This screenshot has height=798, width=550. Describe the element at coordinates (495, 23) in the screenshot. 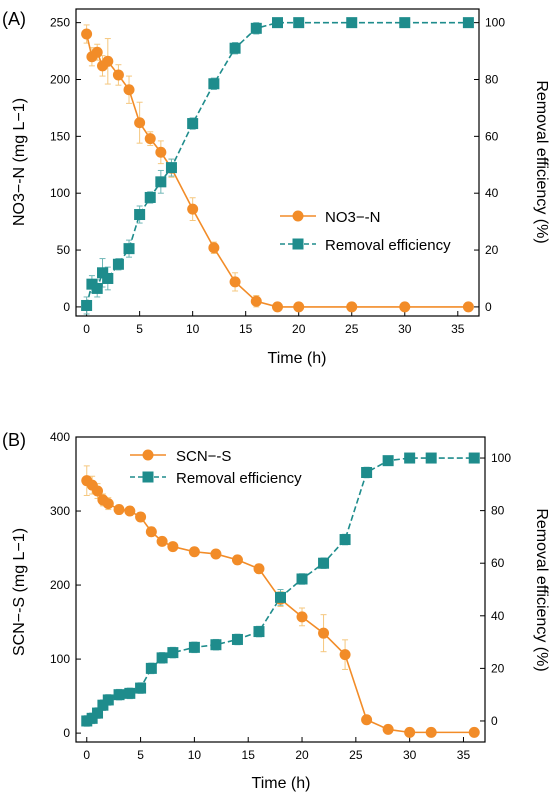

I see `panel-a-y2-tick-label: 100` at that location.